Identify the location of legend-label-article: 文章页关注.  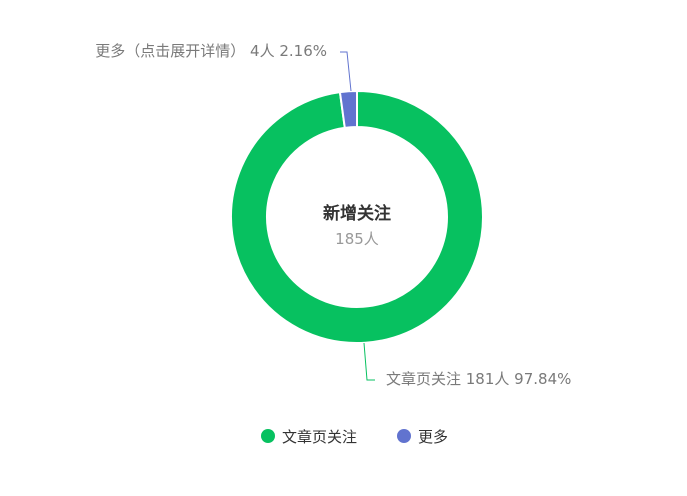
(319, 437).